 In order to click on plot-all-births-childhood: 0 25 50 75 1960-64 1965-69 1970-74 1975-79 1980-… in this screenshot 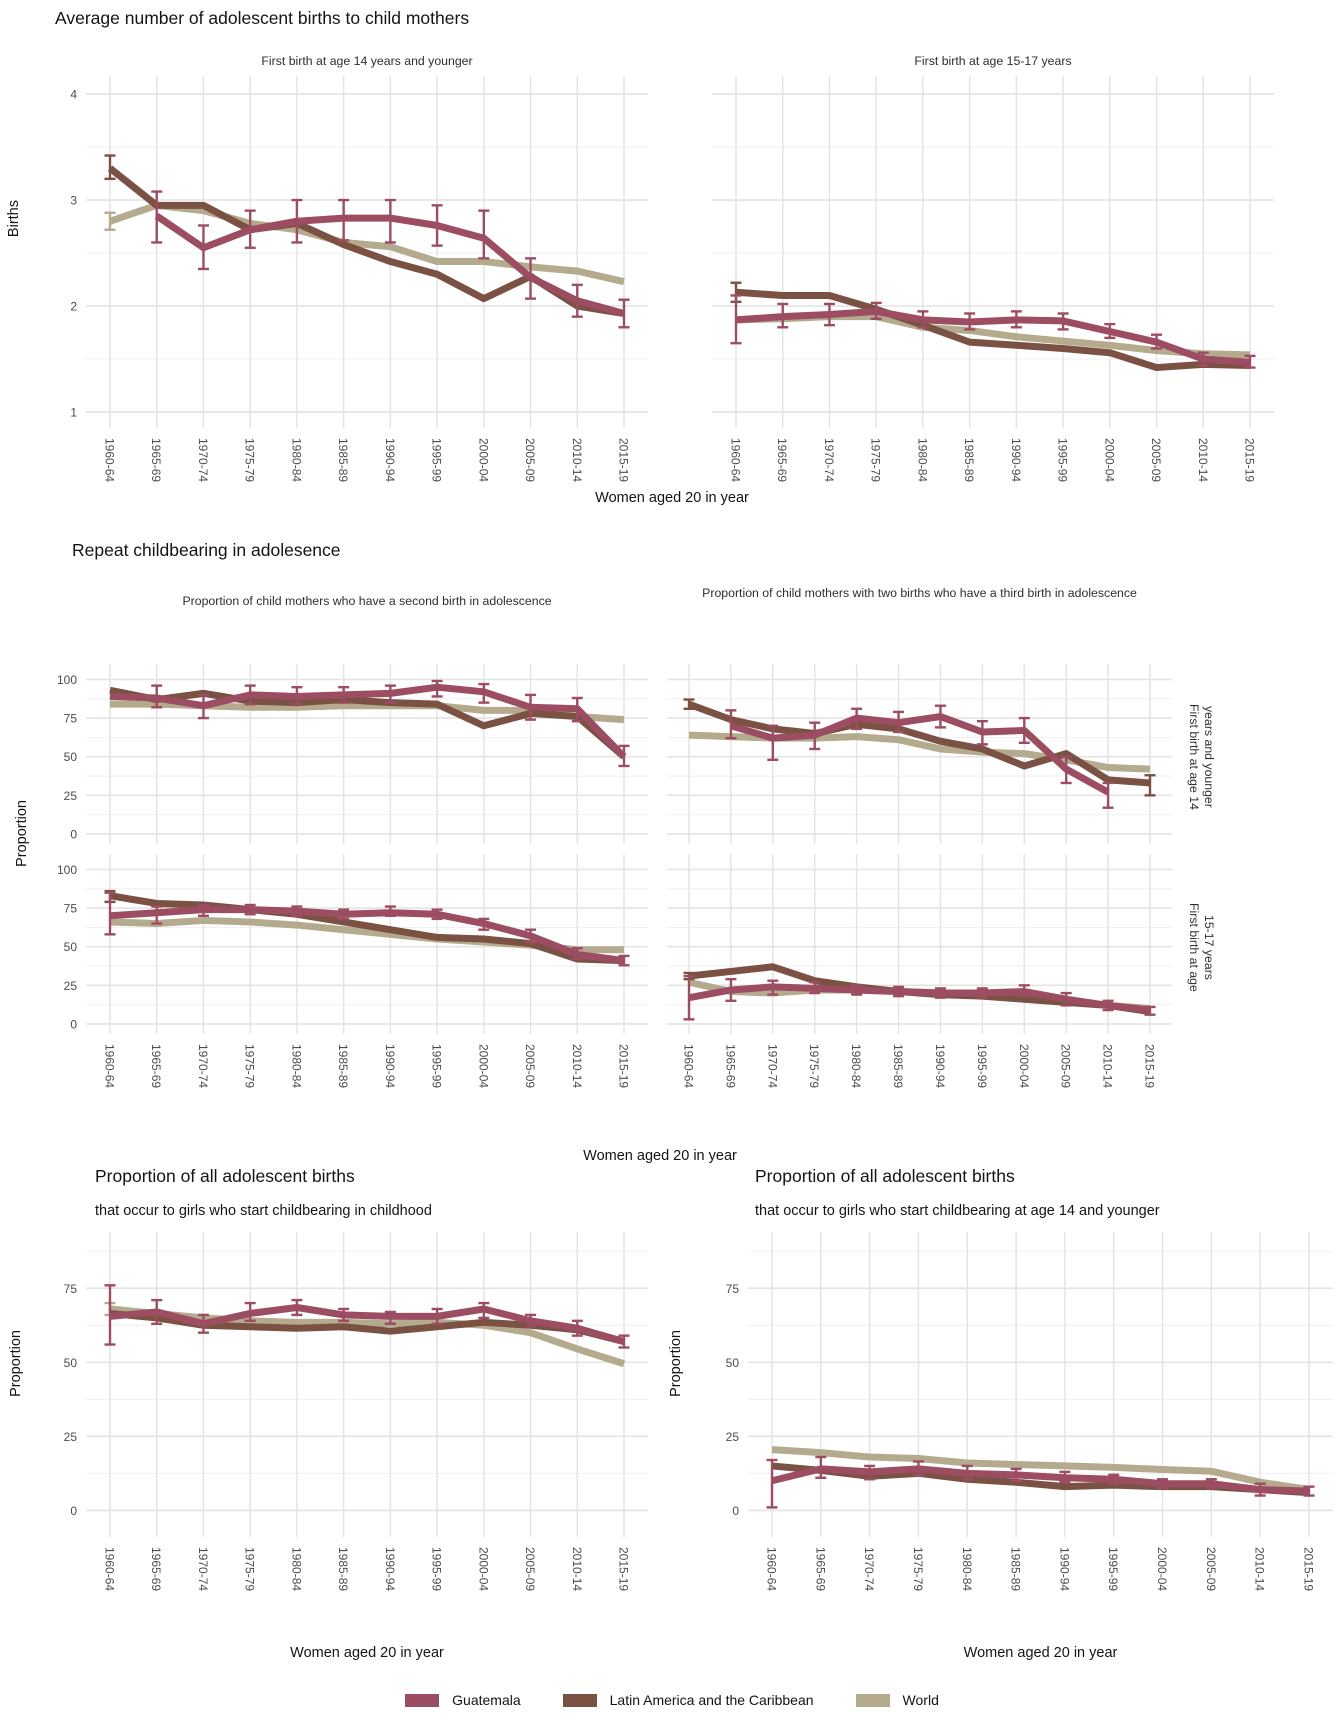, I will do `click(356, 1411)`.